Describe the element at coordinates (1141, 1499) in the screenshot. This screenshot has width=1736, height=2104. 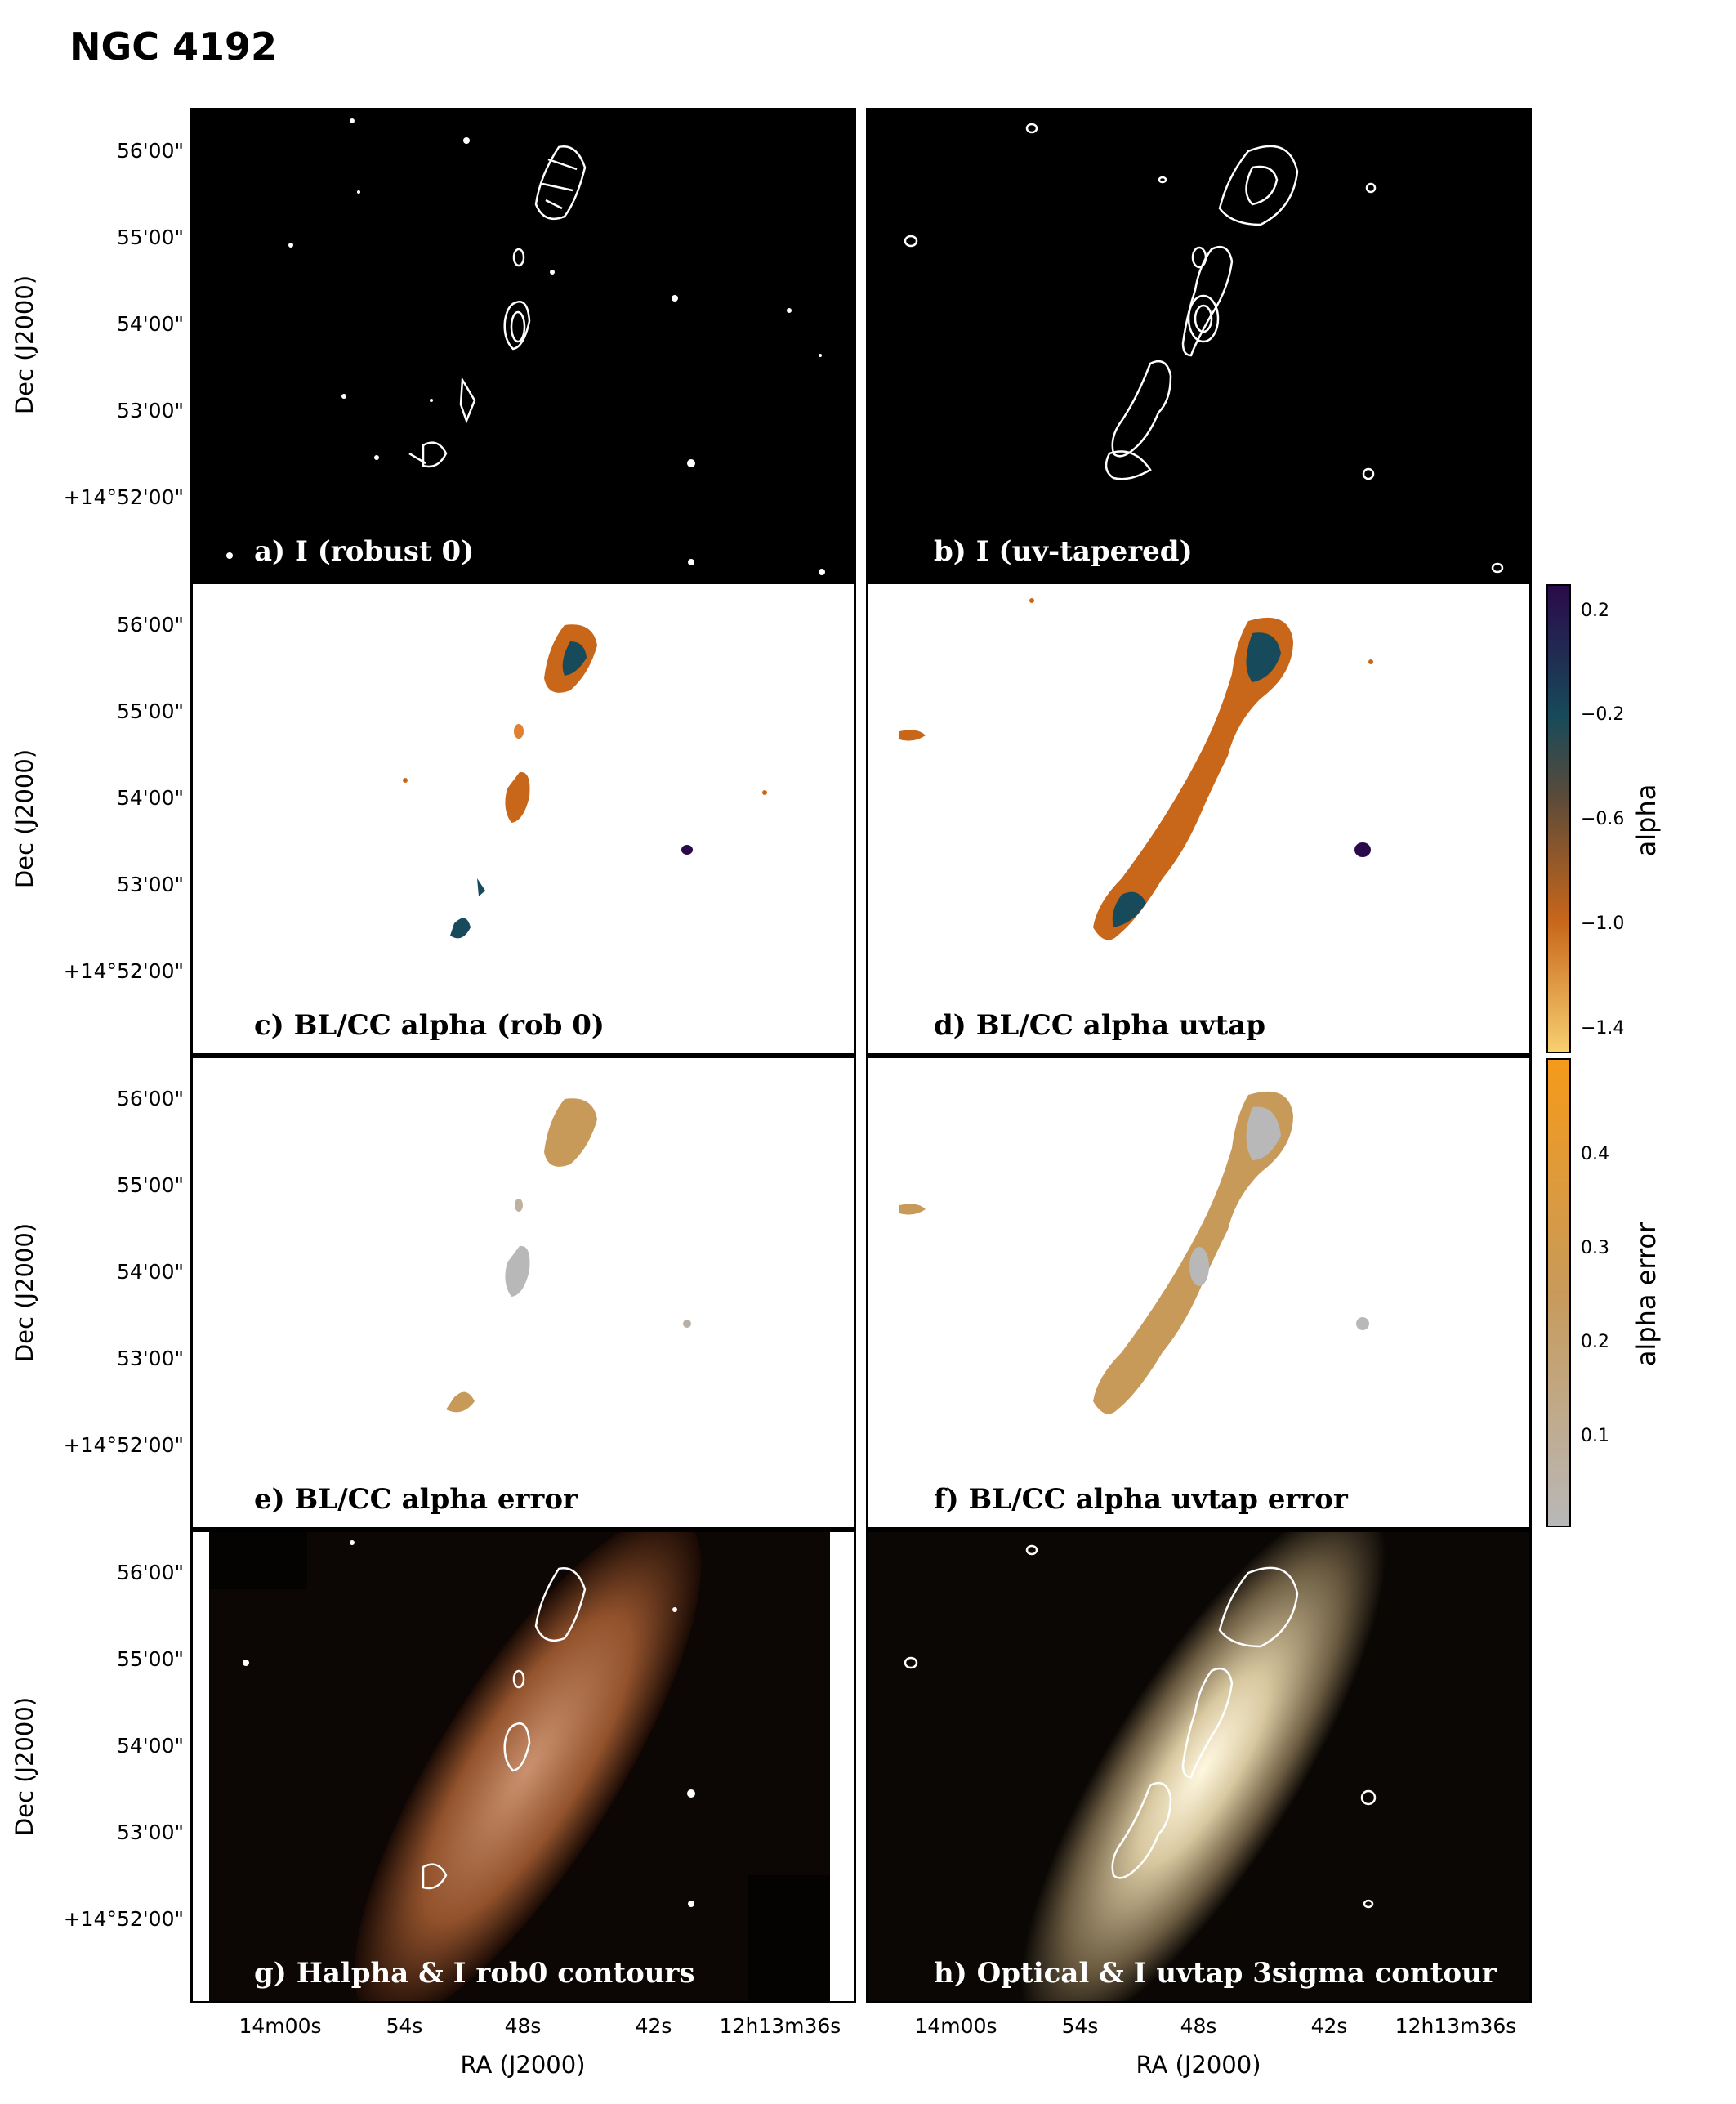
I see `panel-f-label: f) BL/CC alpha uvtap error` at that location.